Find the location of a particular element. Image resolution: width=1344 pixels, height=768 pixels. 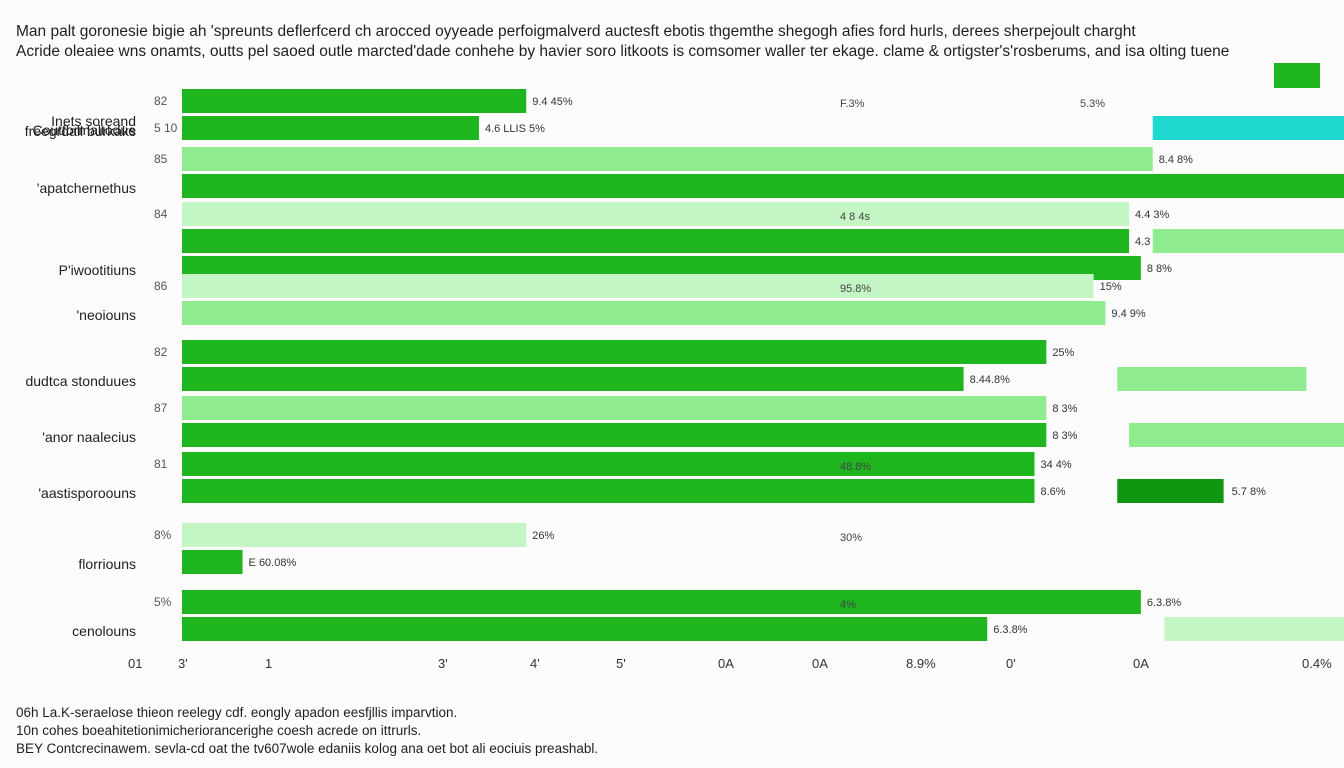

annotation-label: 30% is located at coordinates (851, 538).